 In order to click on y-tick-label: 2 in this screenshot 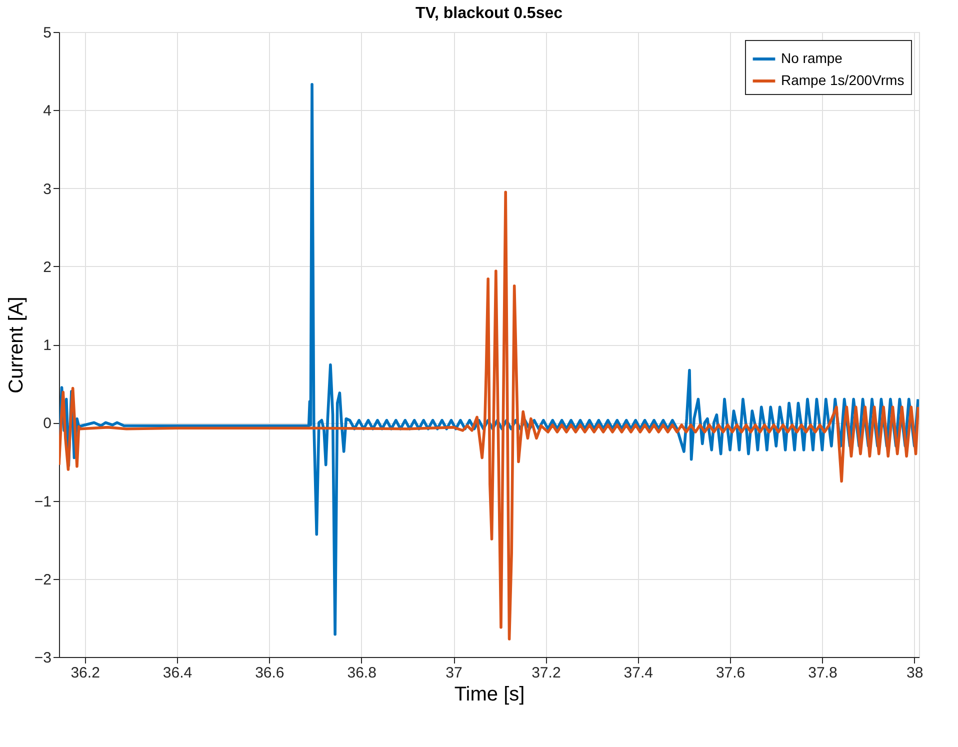, I will do `click(47, 267)`.